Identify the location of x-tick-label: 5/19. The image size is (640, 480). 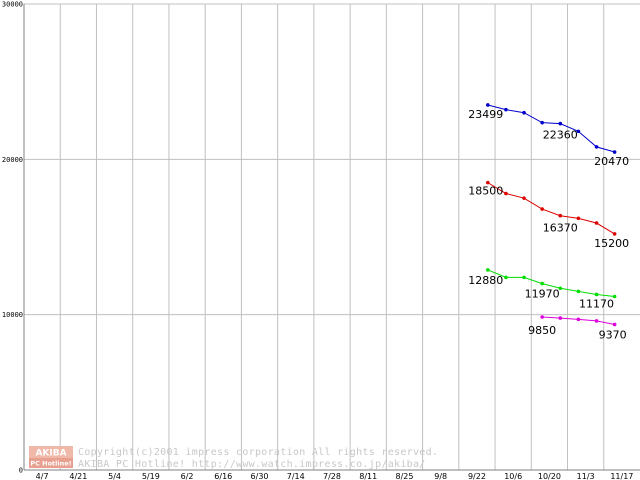
(151, 476).